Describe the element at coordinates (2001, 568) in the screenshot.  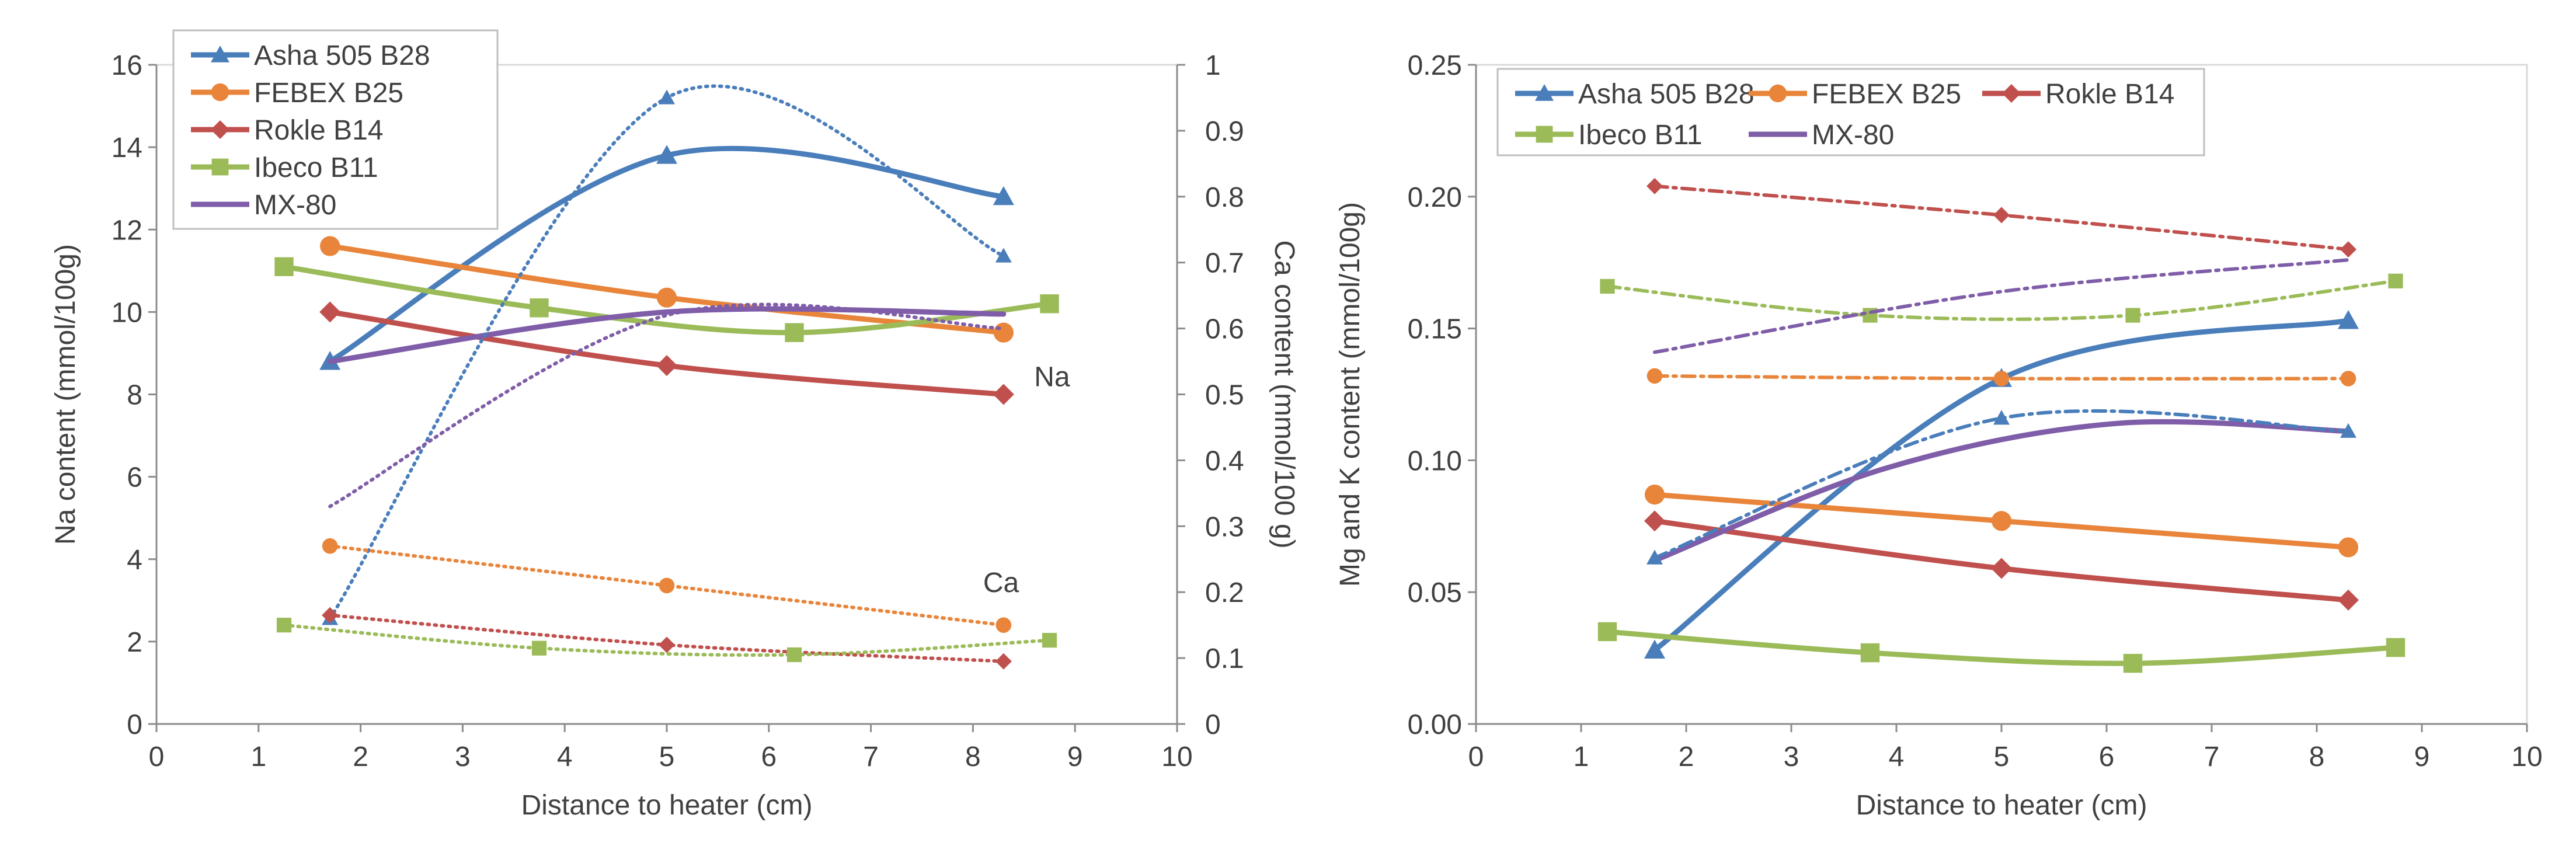
I see `series-rokle-b14-mg-point` at that location.